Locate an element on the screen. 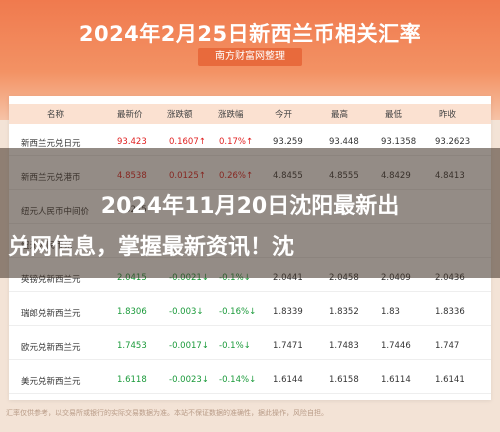  cell-chg: -0.0023↓ is located at coordinates (189, 380).